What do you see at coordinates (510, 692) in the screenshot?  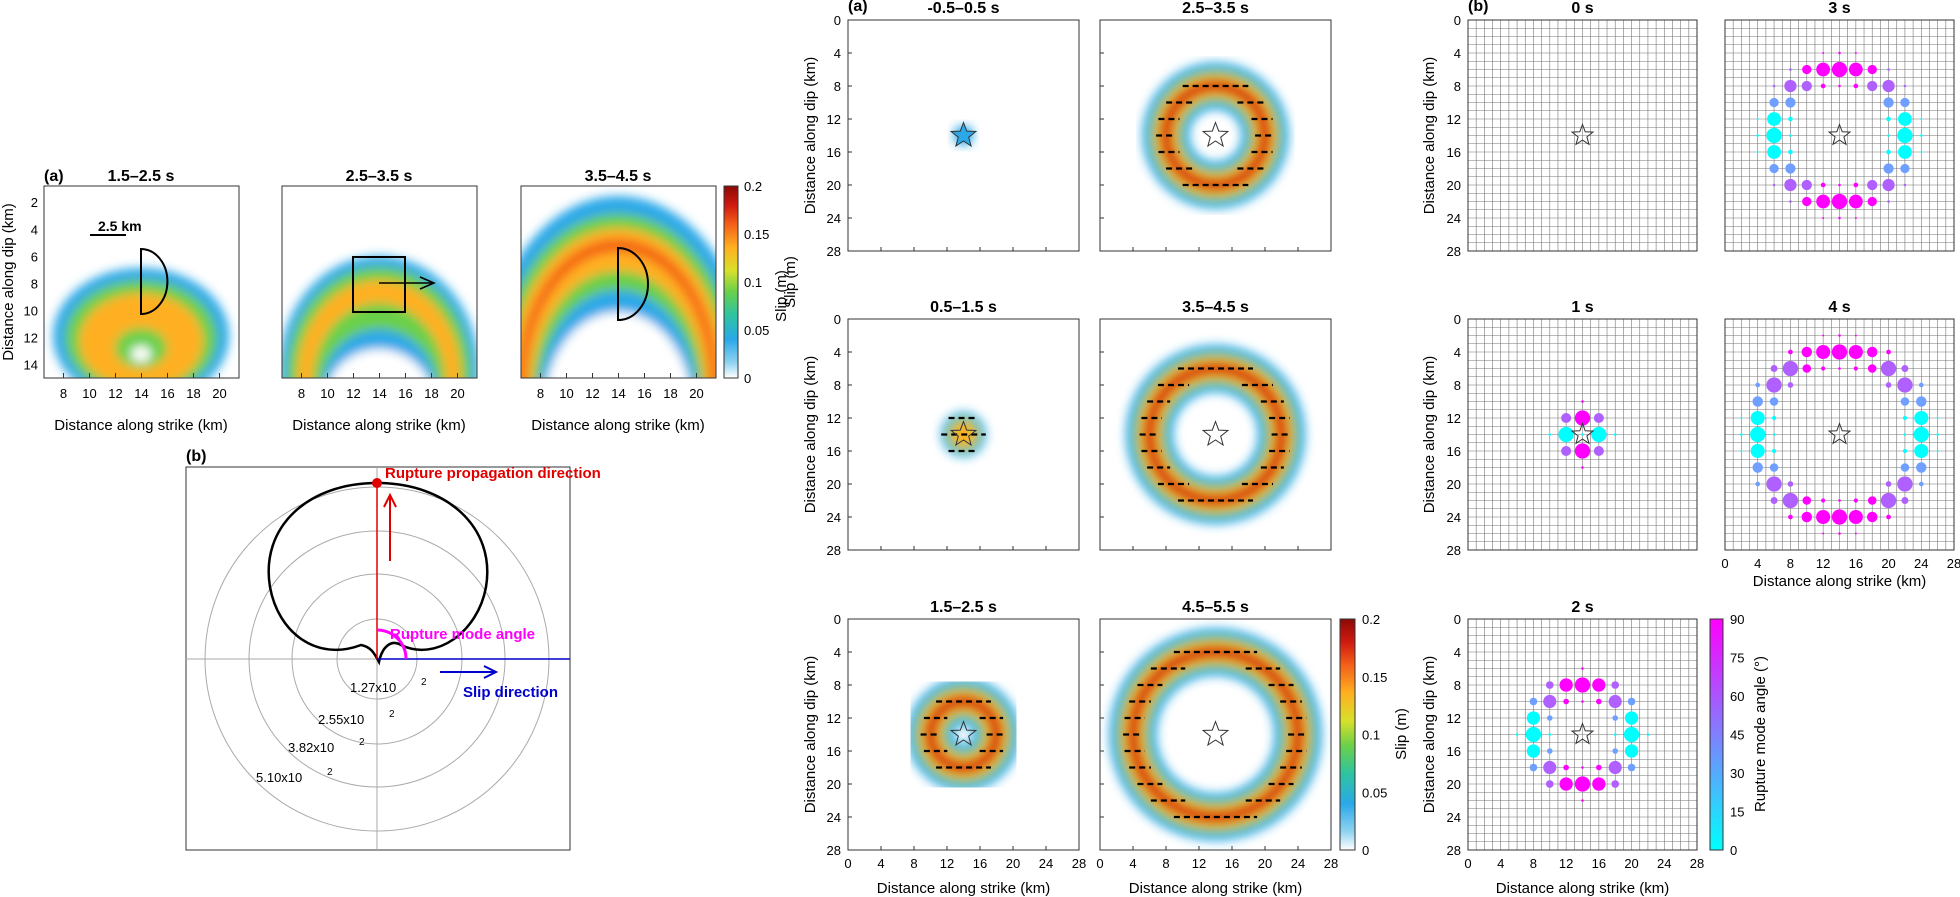 I see `slip-direction-label: Slip direction` at bounding box center [510, 692].